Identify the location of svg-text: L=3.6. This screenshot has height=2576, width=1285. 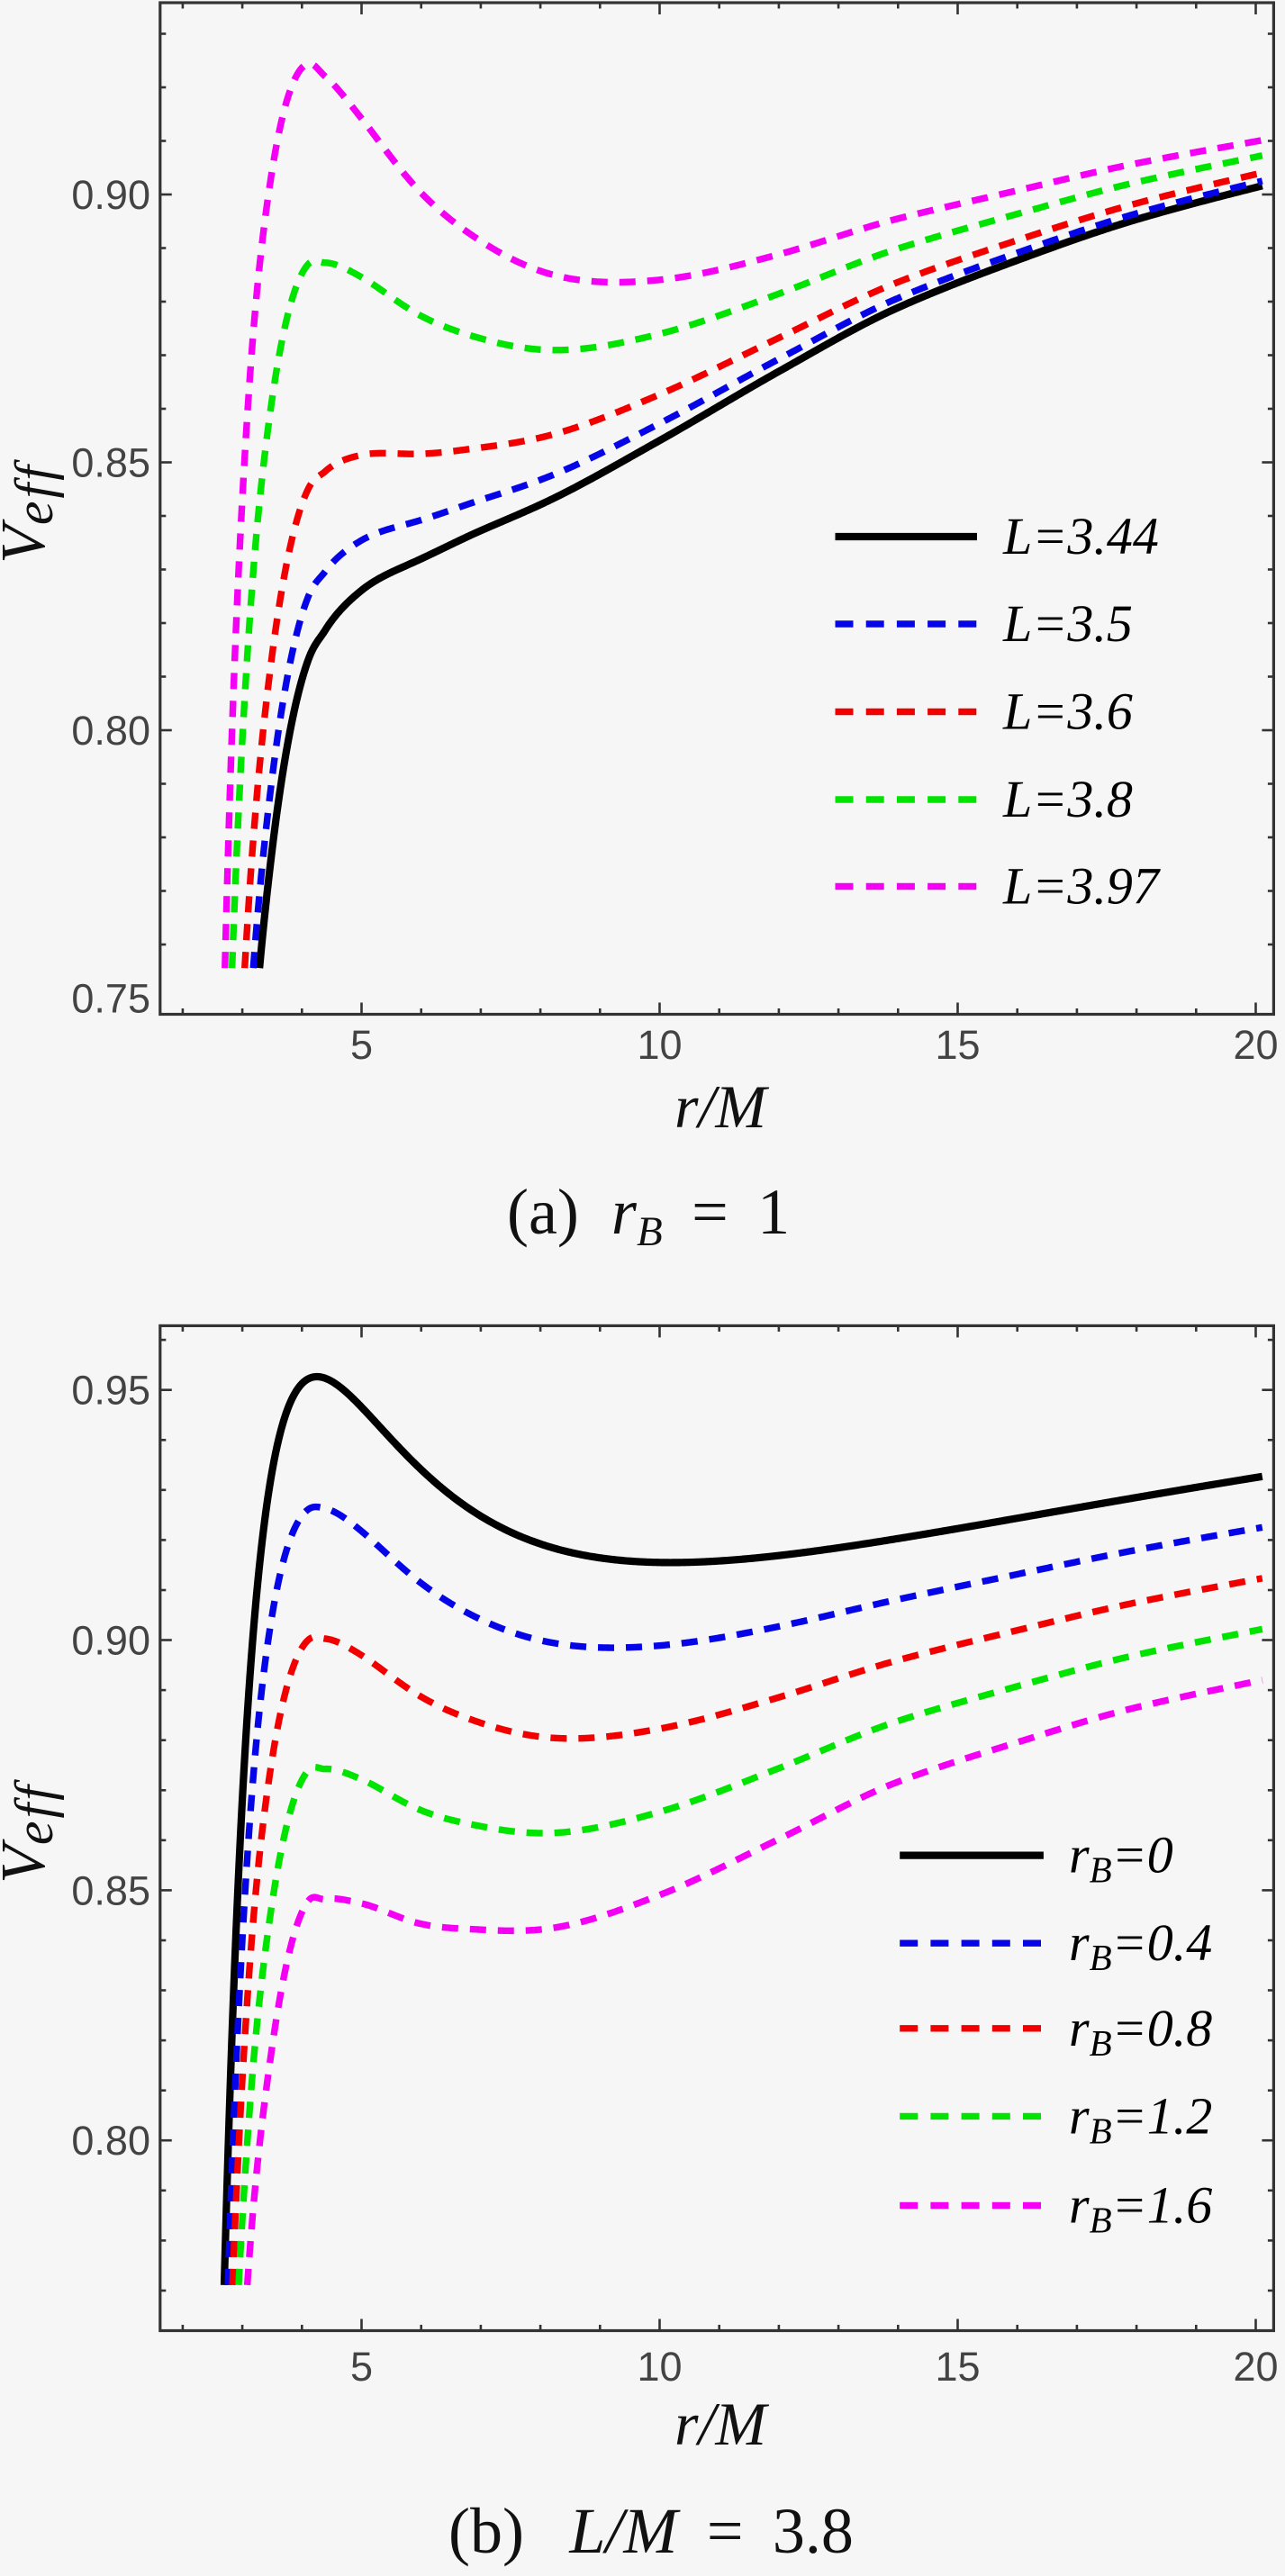
(1067, 711).